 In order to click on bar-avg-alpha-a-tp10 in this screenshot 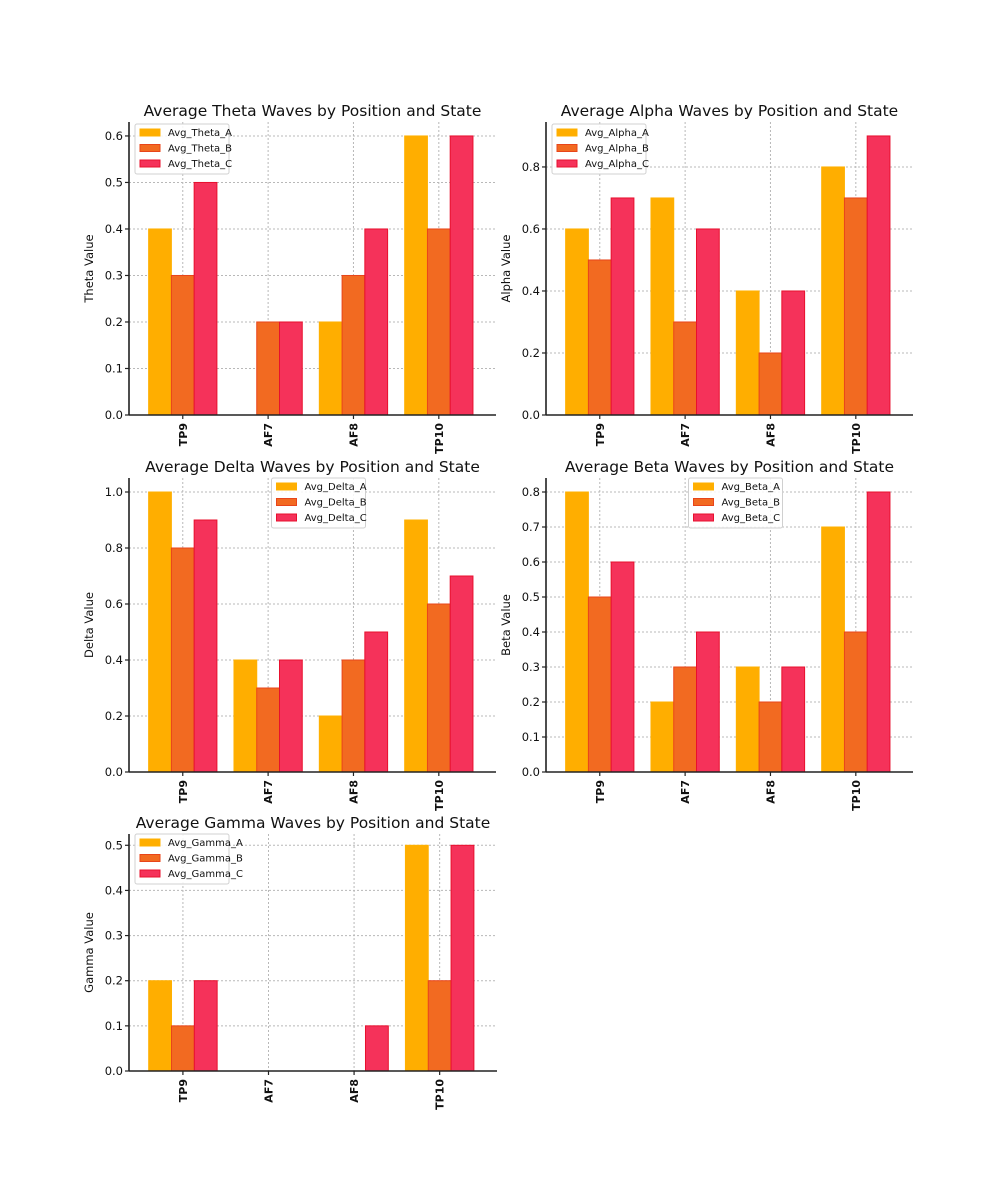, I will do `click(833, 291)`.